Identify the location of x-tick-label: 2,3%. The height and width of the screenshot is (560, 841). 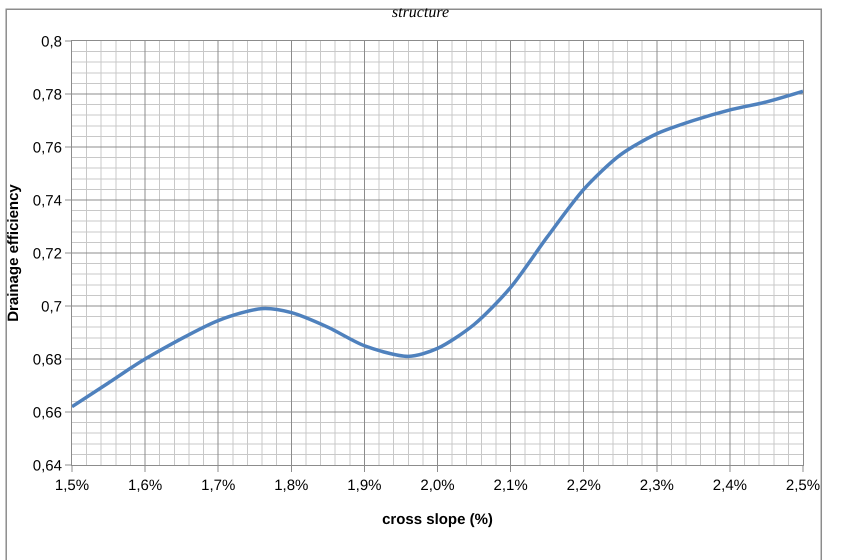
(657, 485).